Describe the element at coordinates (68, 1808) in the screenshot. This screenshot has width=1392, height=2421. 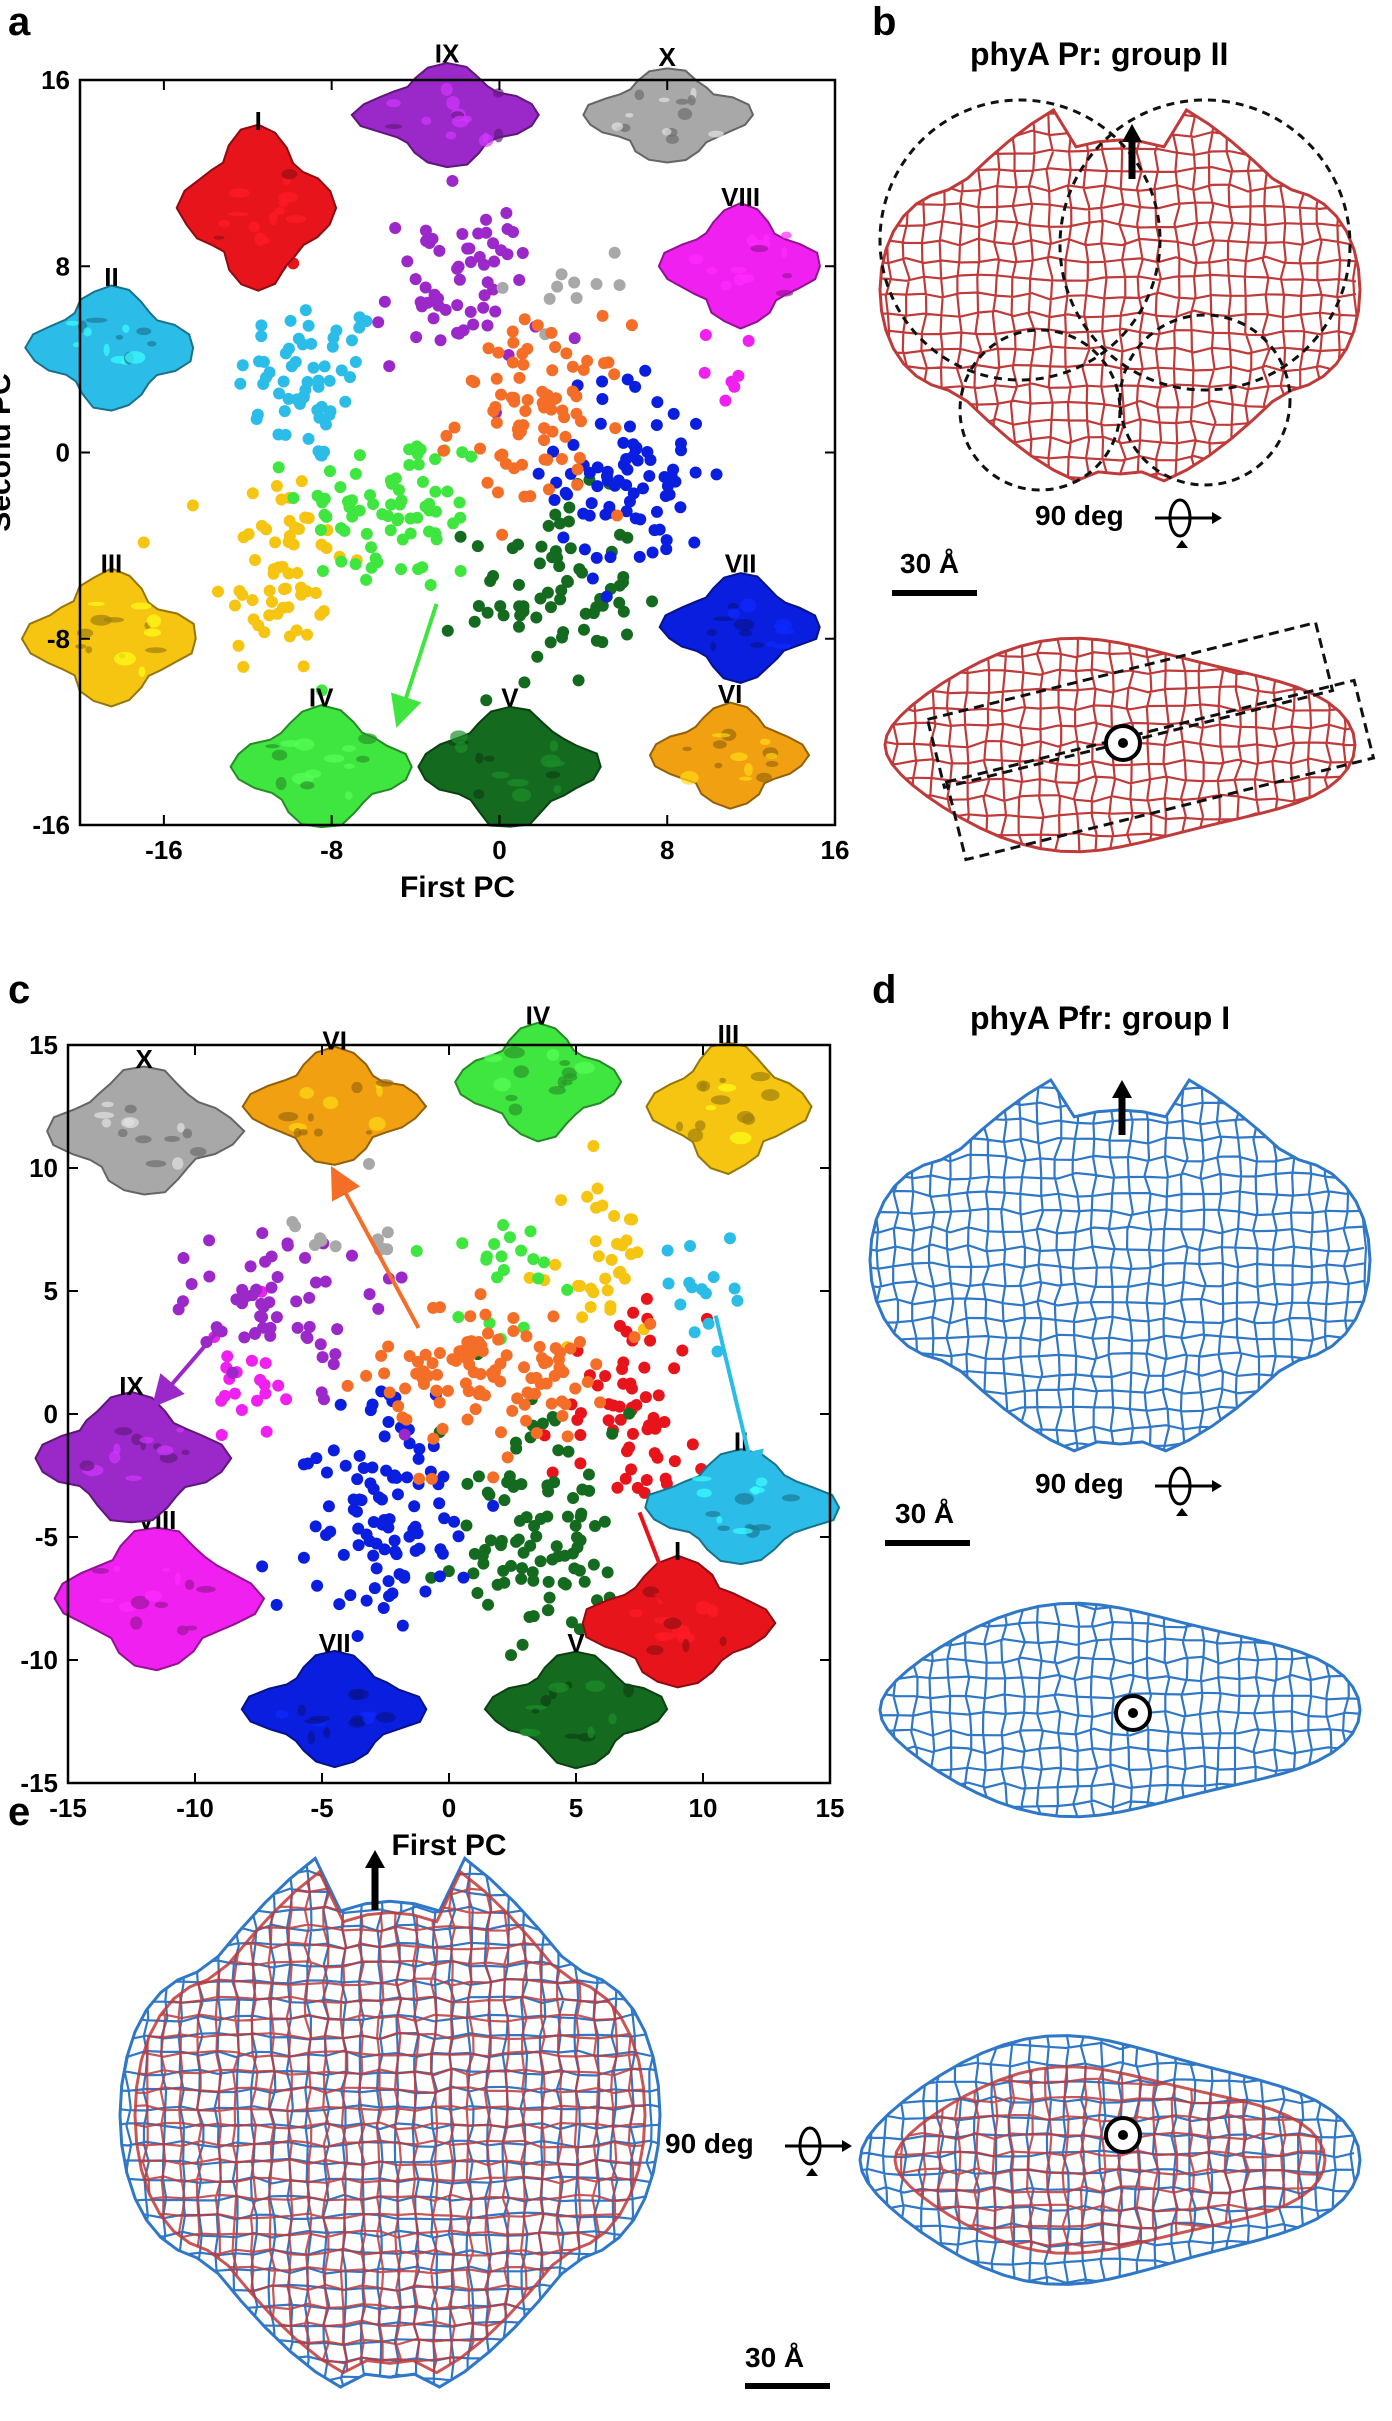
I see `x-tick-label: -15` at that location.